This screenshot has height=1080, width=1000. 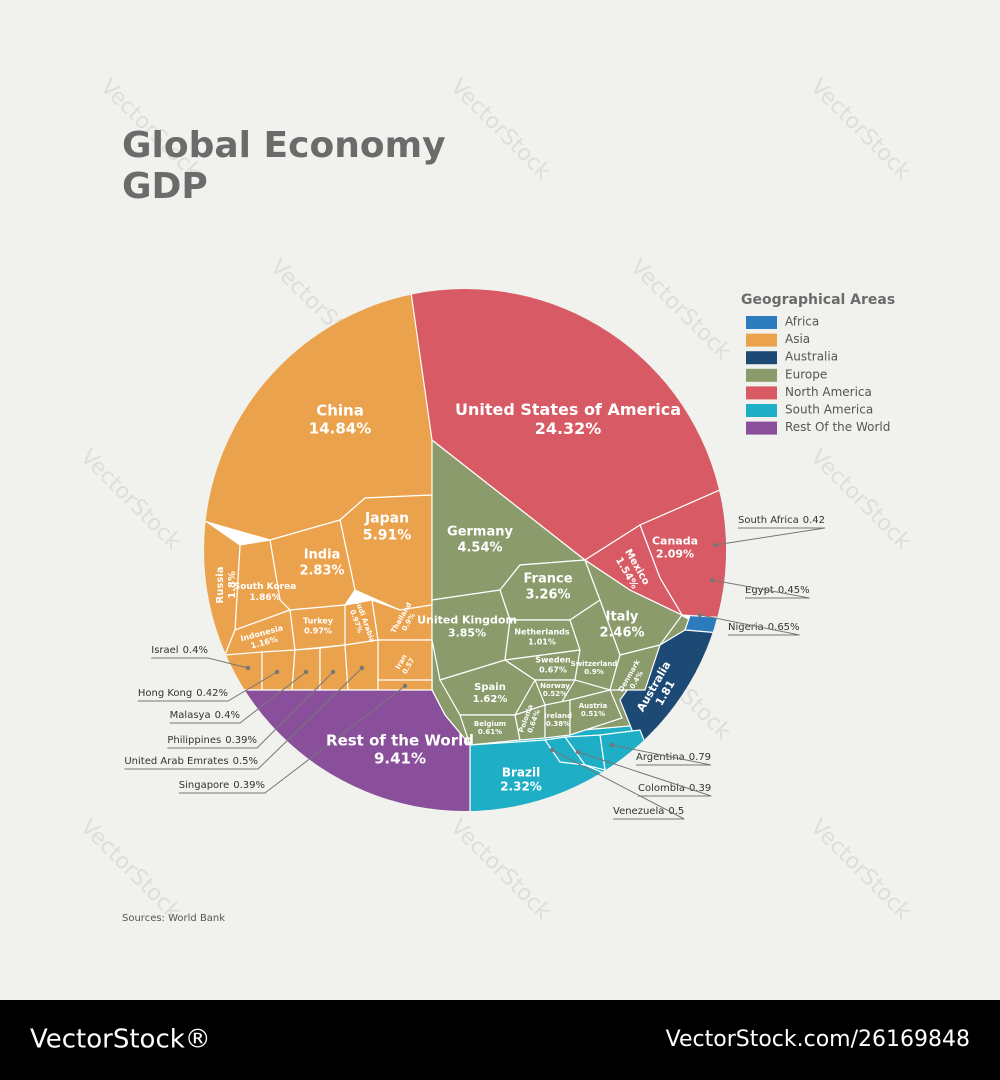 I want to click on callout-value: 0.42, so click(x=814, y=520).